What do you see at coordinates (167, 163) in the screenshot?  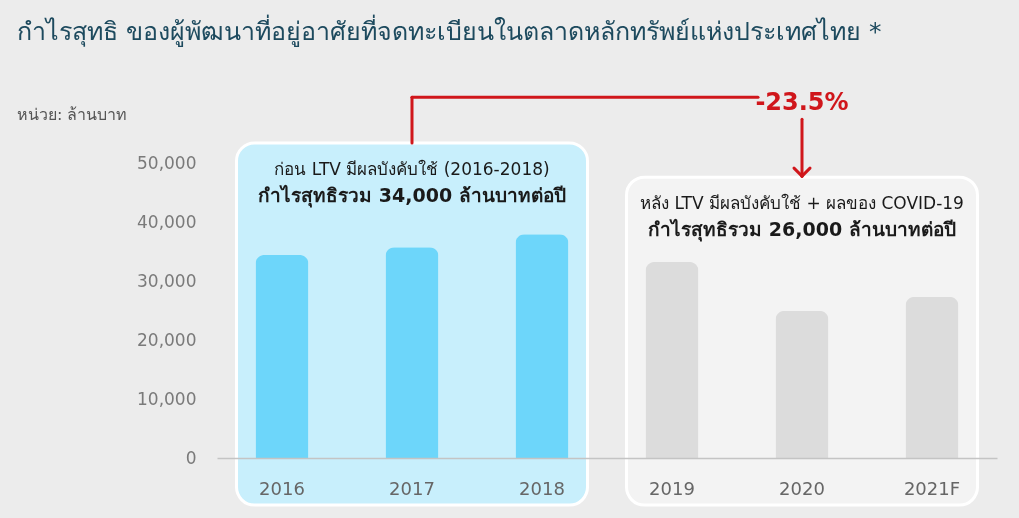 I see `y-tick-label: 50,000` at bounding box center [167, 163].